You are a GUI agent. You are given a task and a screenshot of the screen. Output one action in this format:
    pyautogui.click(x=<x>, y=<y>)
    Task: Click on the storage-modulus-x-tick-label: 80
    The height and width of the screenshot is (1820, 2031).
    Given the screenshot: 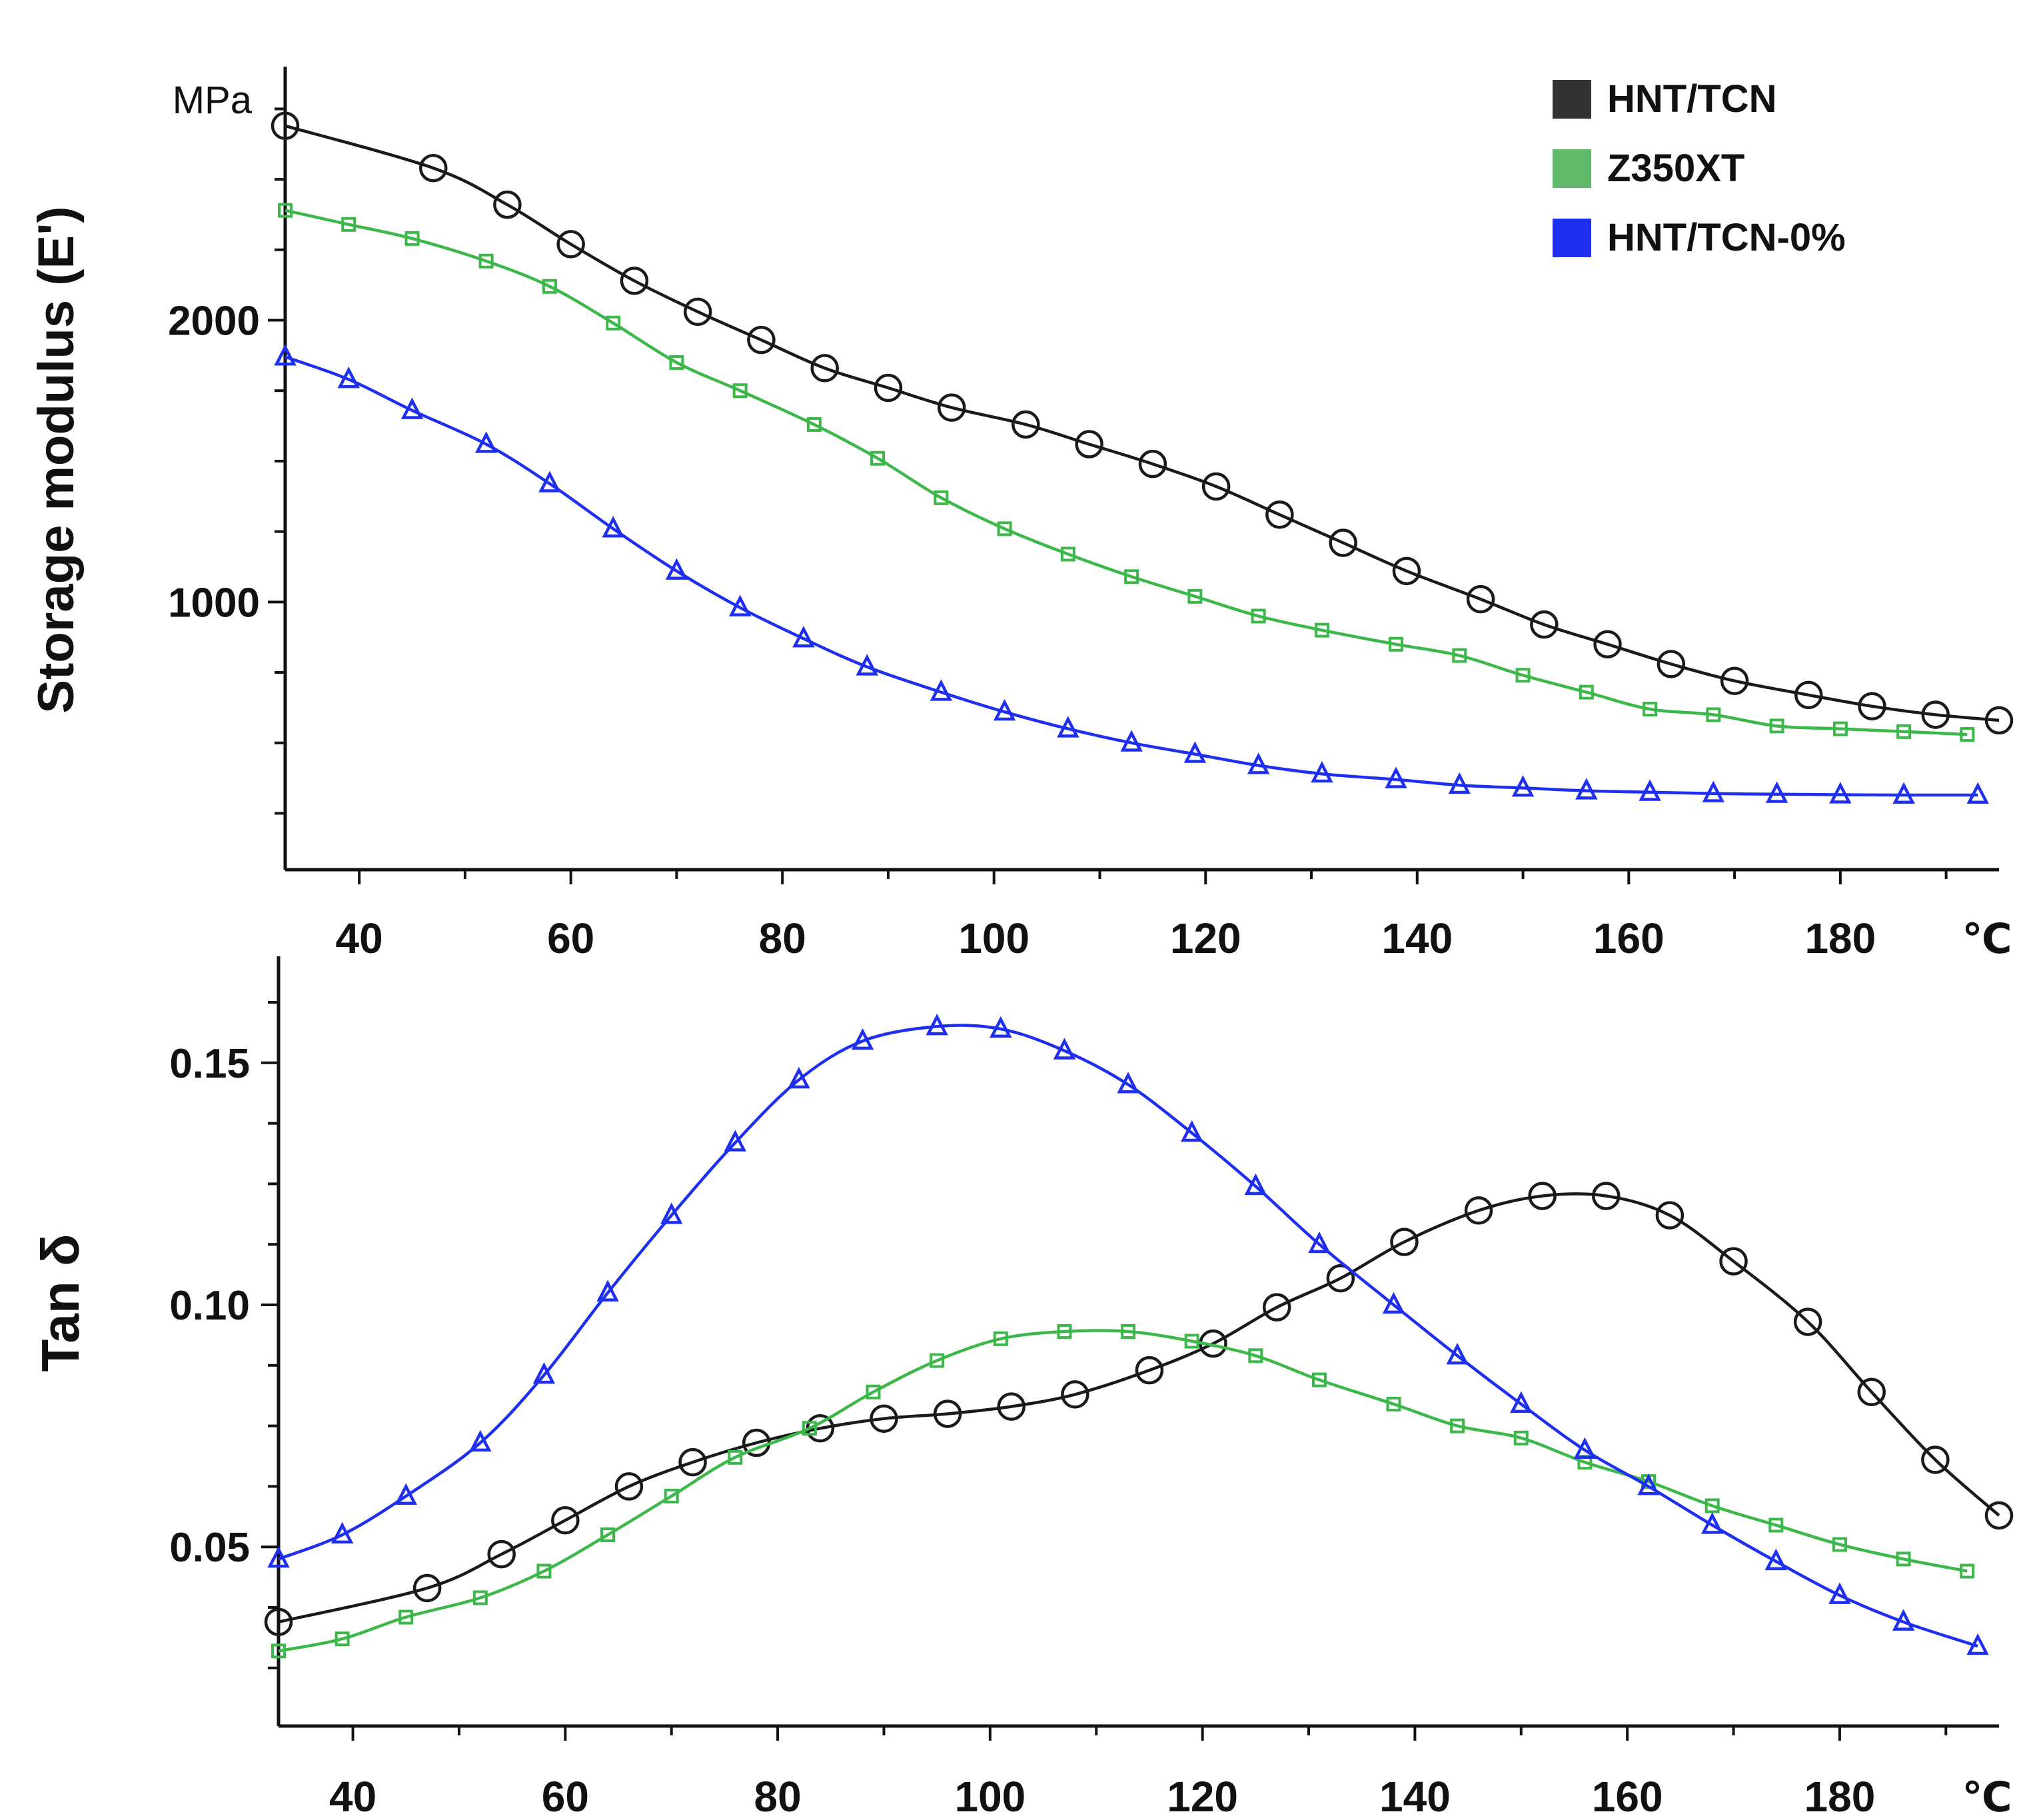 What is the action you would take?
    pyautogui.click(x=782, y=938)
    